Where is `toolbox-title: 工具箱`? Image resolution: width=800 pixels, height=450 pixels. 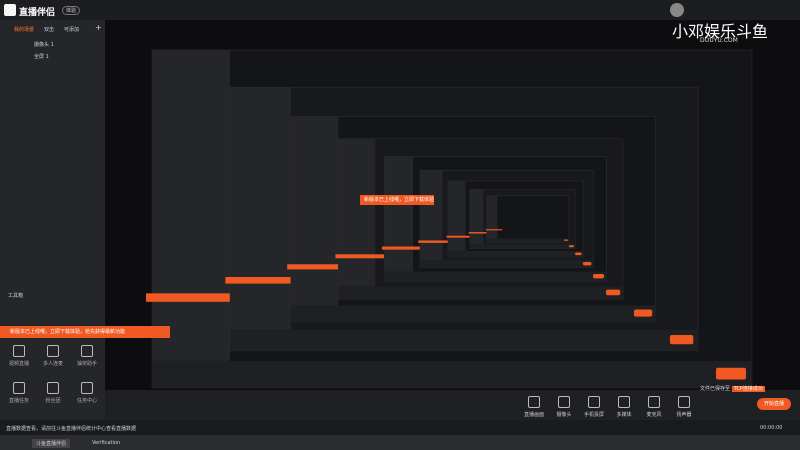 toolbox-title: 工具箱 is located at coordinates (16, 296).